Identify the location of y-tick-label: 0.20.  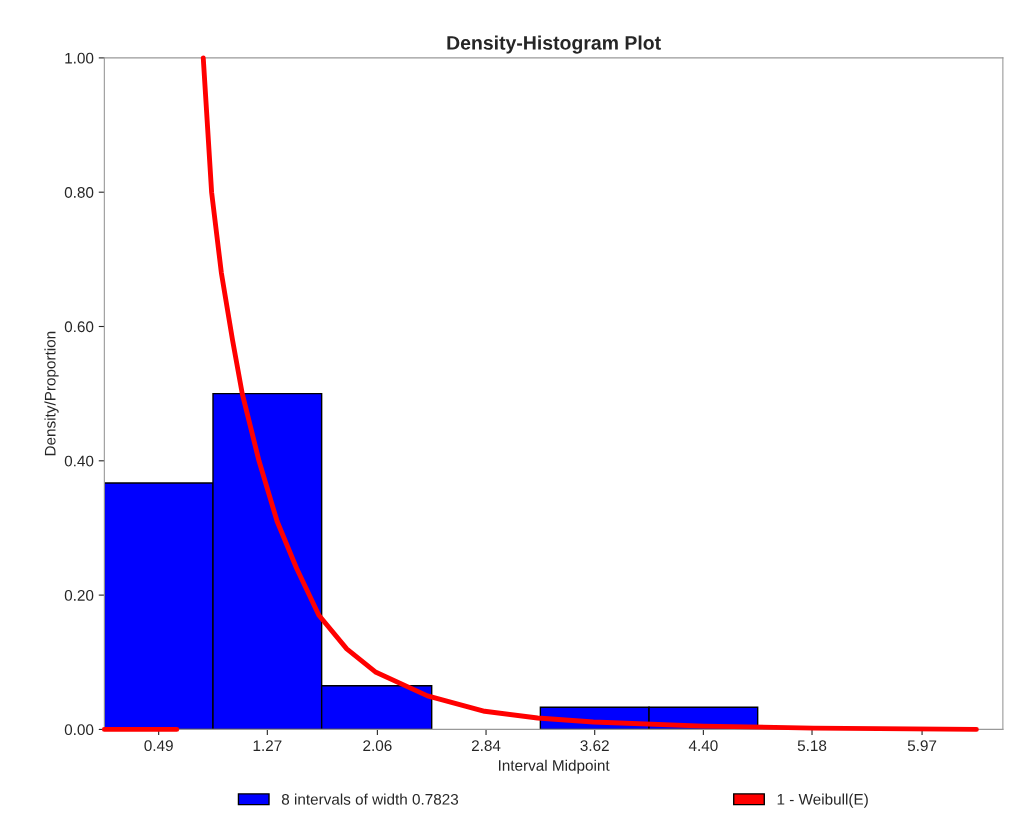
(79, 595).